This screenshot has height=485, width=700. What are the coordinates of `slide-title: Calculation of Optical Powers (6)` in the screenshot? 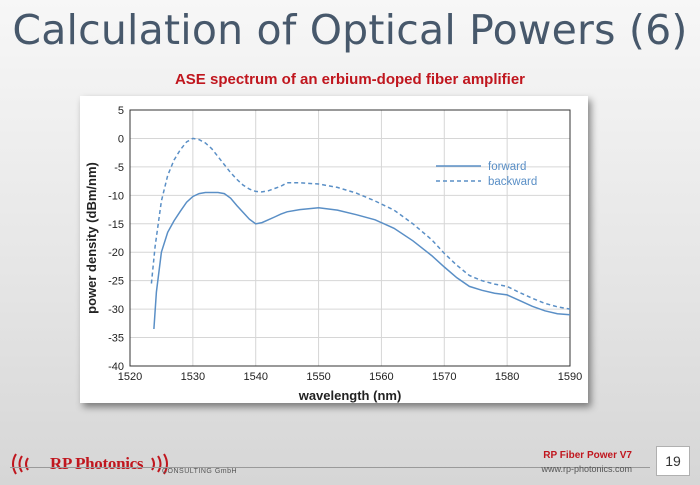 It's located at (350, 30).